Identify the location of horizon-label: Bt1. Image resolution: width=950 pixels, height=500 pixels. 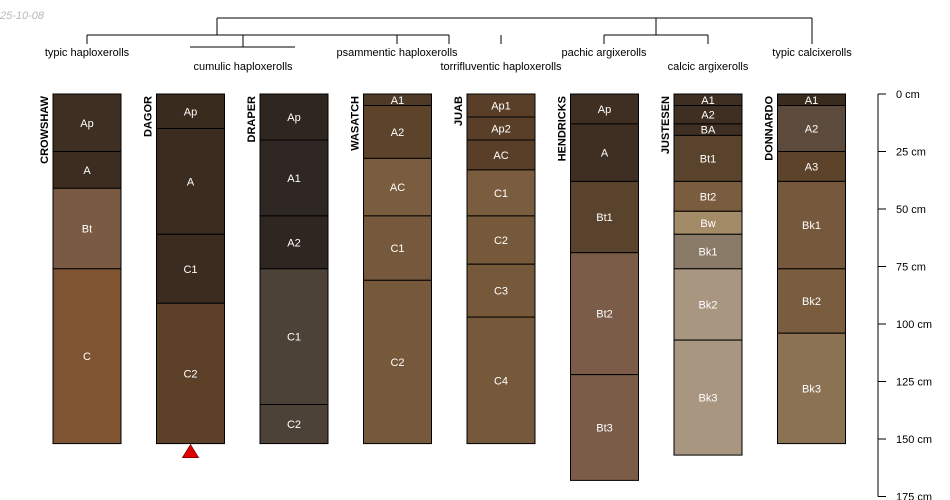
(708, 159).